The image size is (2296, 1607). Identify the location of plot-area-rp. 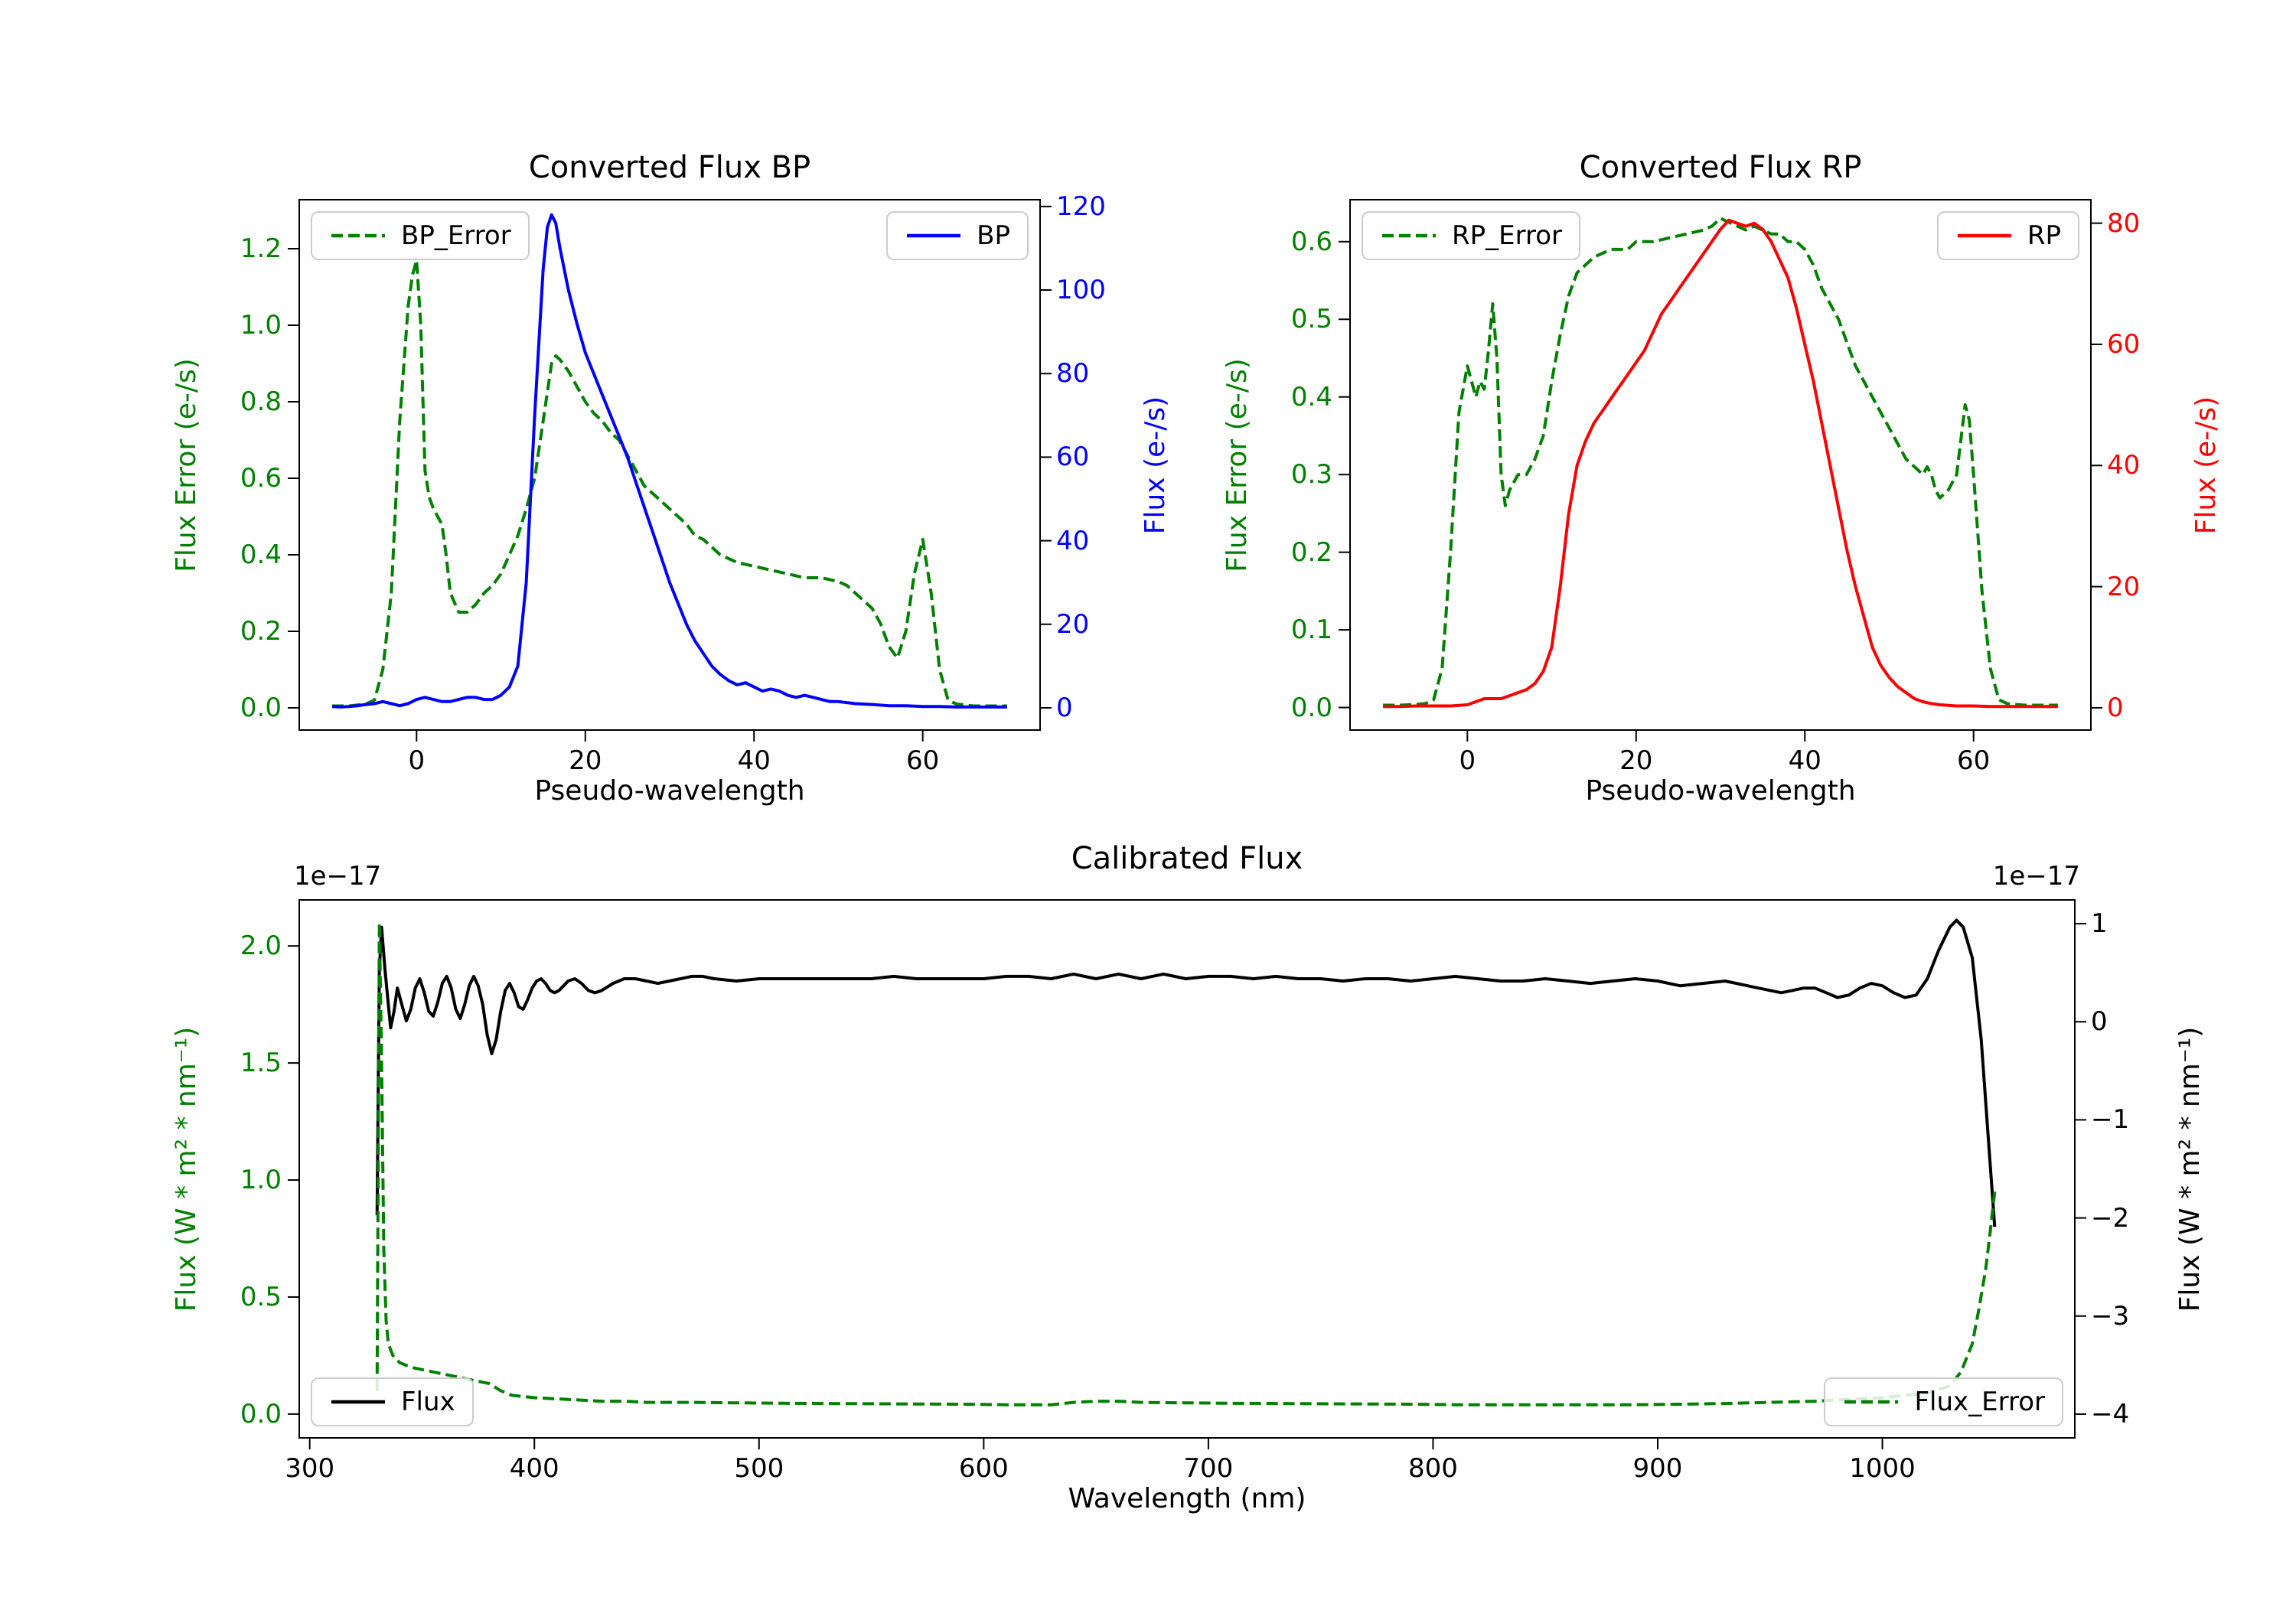
(1720, 470).